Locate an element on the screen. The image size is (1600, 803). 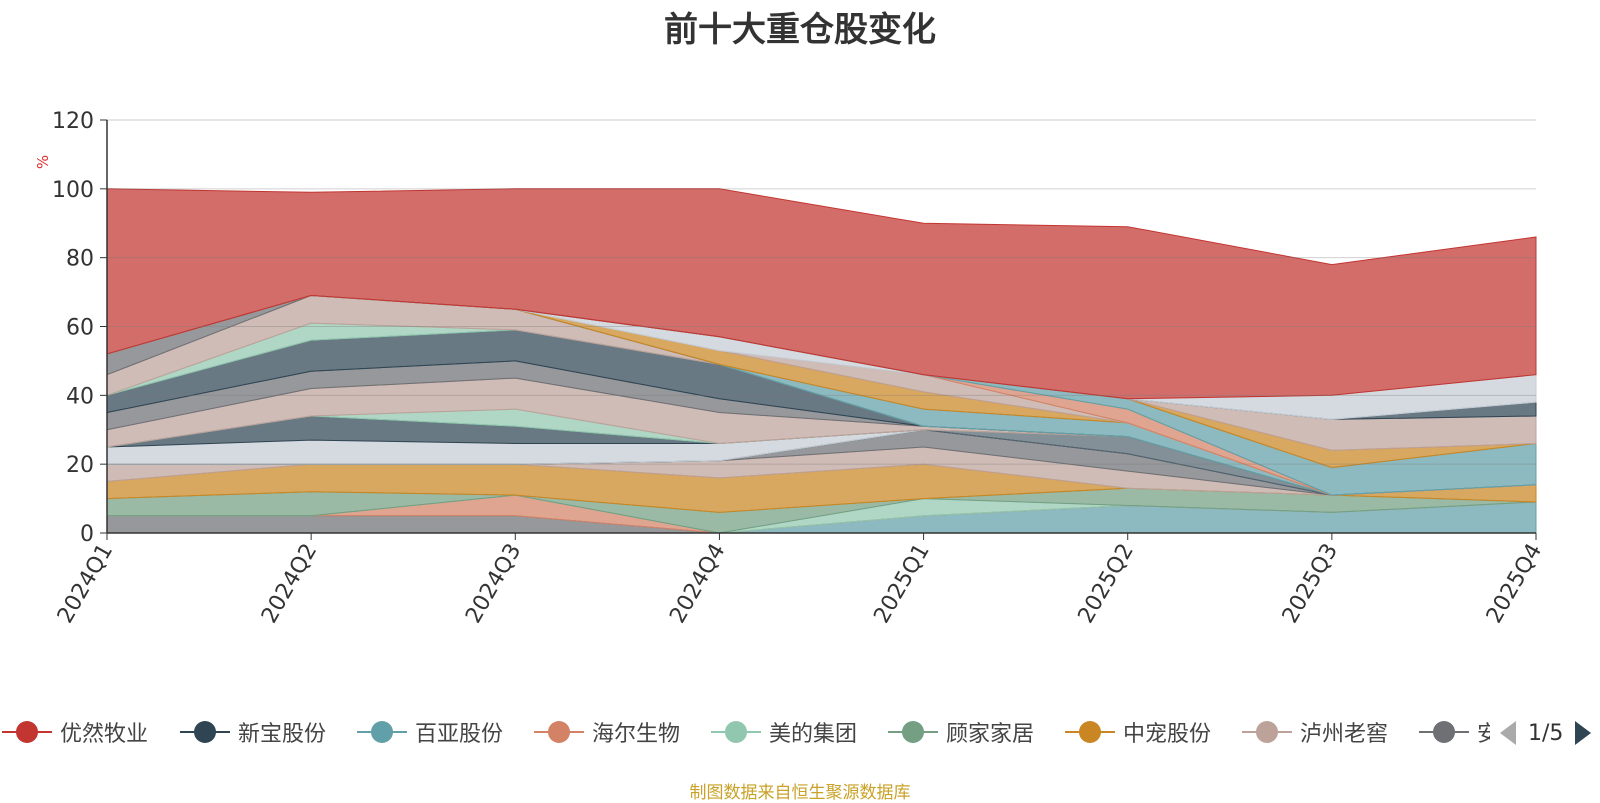
legend-label: 海尔生物 is located at coordinates (636, 734).